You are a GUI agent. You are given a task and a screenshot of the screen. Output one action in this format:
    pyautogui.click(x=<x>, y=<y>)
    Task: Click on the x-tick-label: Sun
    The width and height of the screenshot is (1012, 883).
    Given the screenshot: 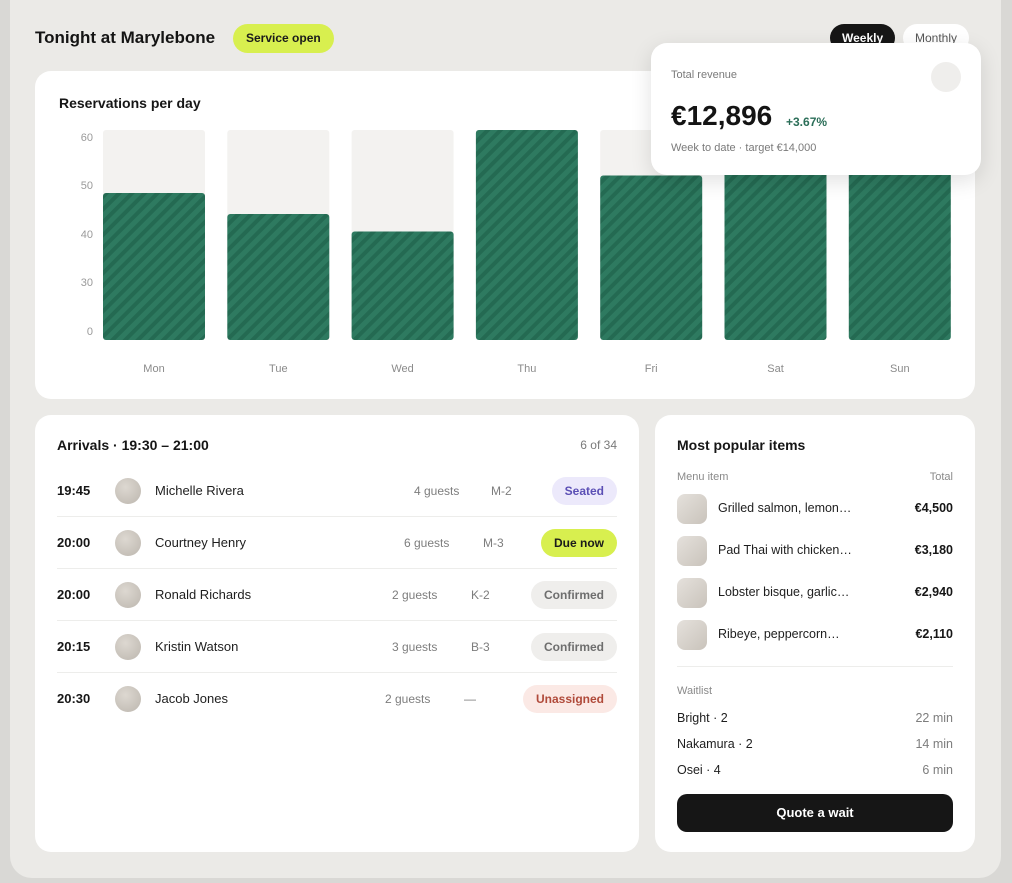 What is the action you would take?
    pyautogui.click(x=900, y=369)
    